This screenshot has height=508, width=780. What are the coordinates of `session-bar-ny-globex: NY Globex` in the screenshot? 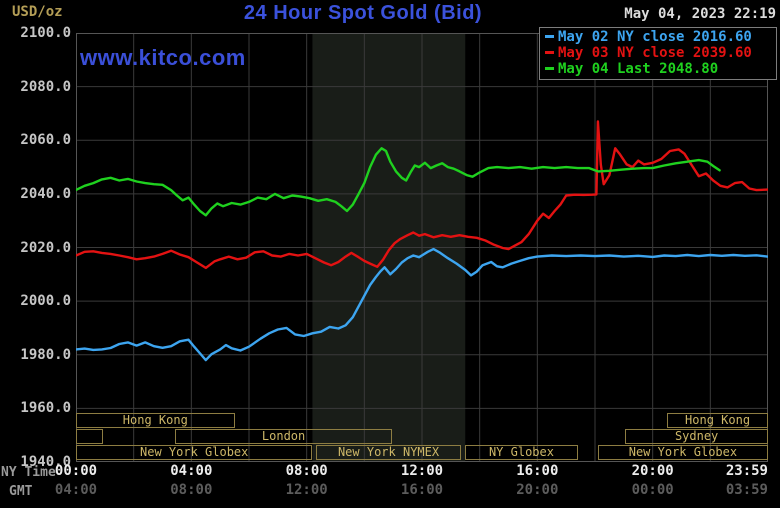 It's located at (521, 452).